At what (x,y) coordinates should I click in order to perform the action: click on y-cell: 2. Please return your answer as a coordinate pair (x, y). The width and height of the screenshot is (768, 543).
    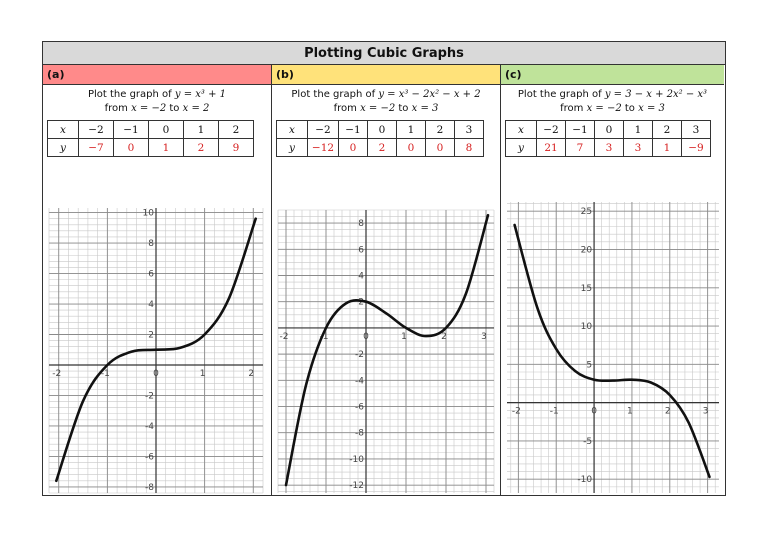
    Looking at the image, I should click on (382, 147).